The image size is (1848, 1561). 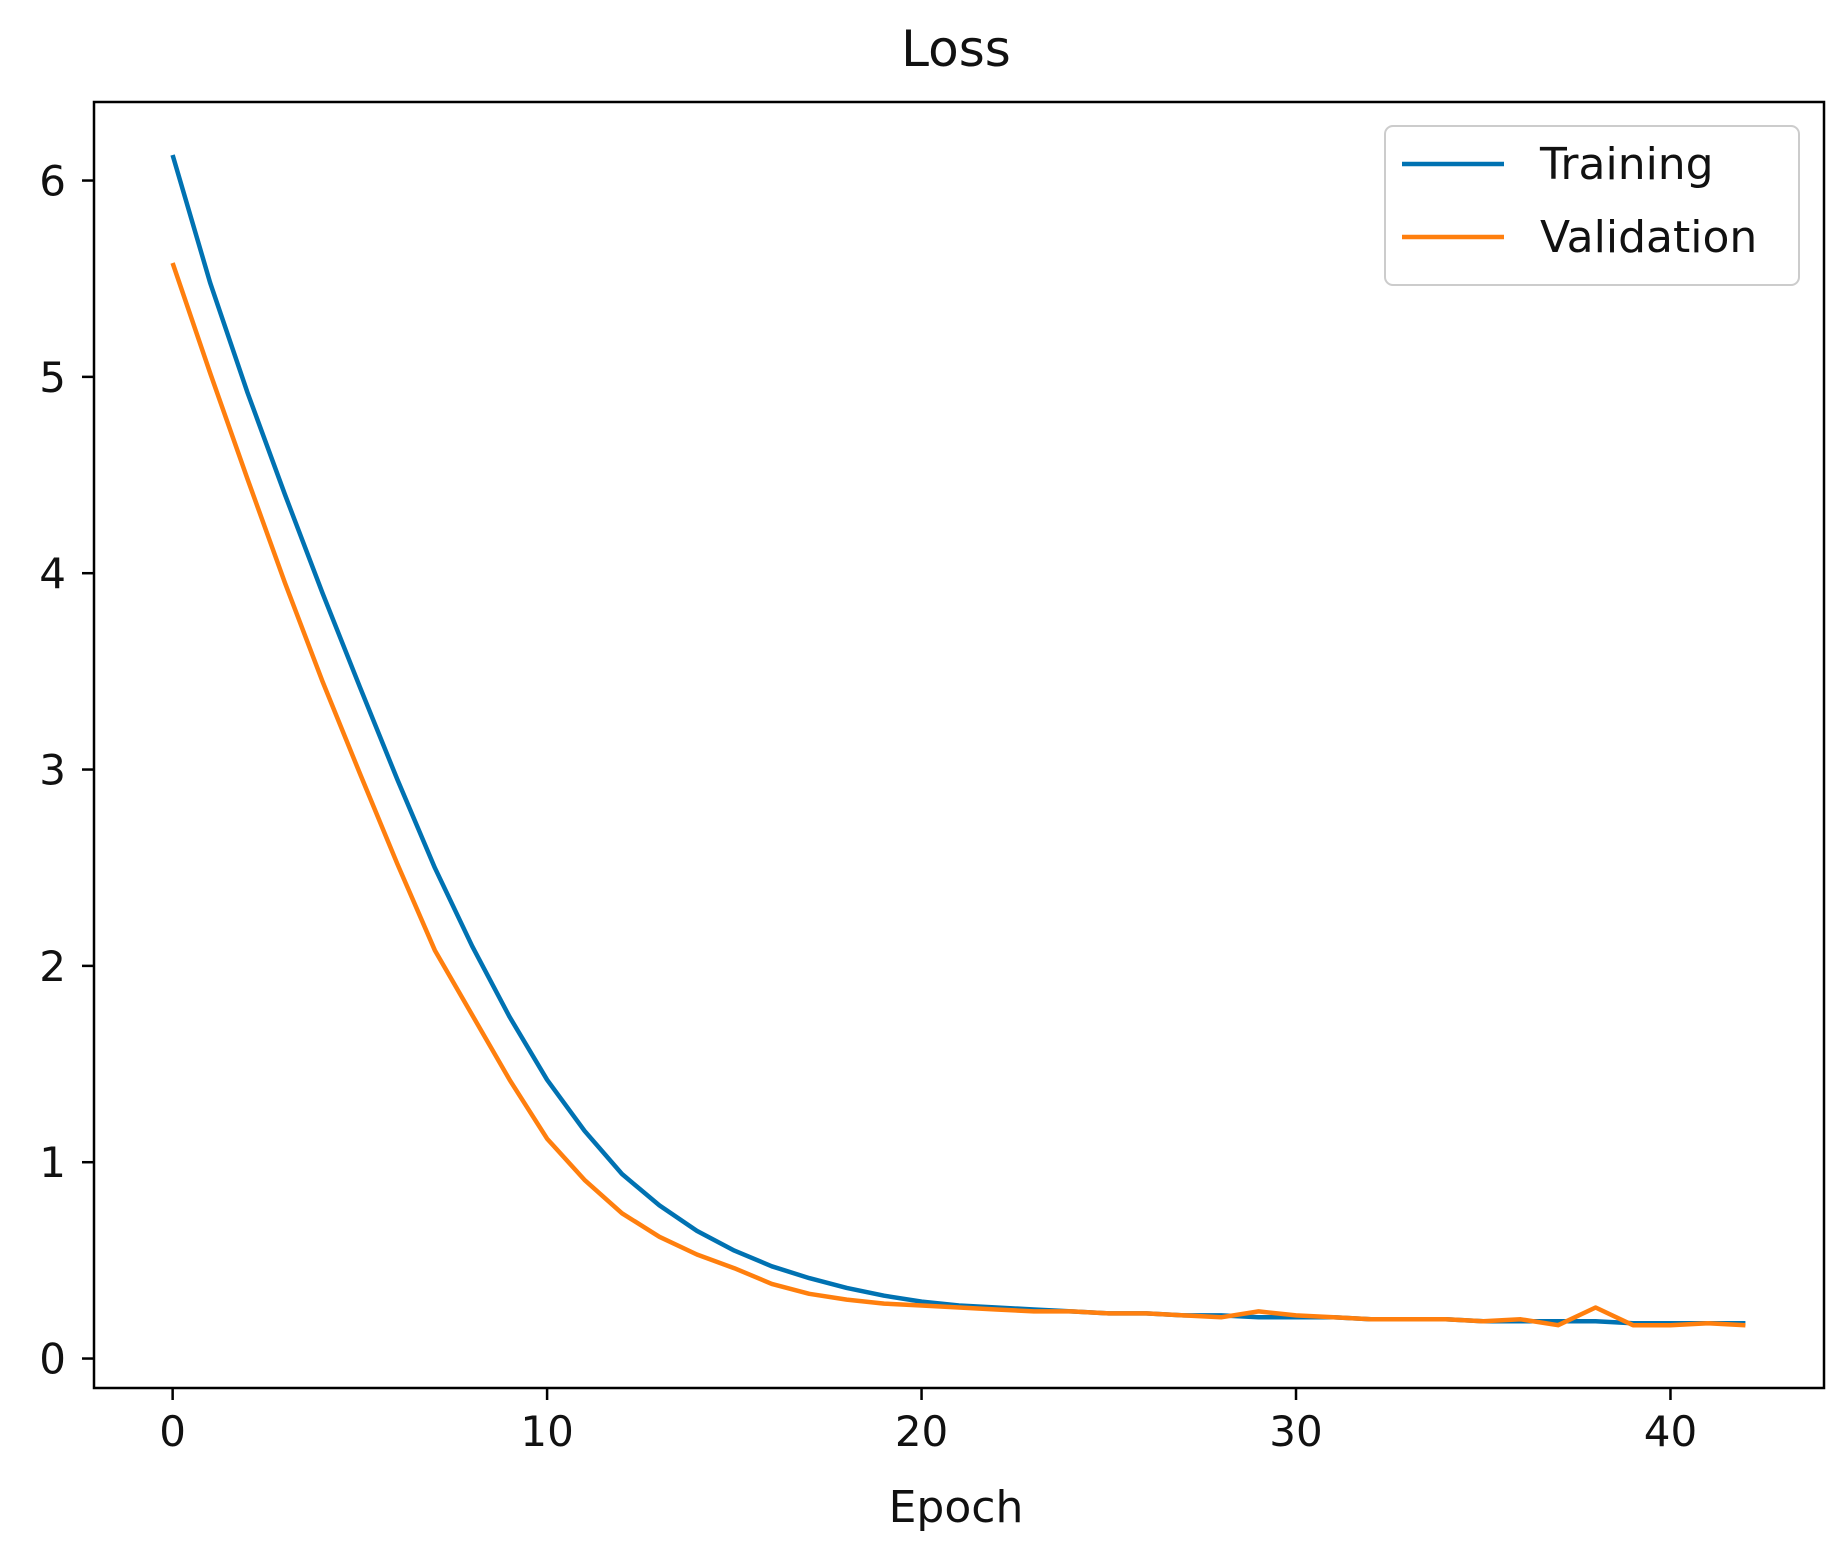 What do you see at coordinates (921, 1431) in the screenshot?
I see `x-tick-label: 20` at bounding box center [921, 1431].